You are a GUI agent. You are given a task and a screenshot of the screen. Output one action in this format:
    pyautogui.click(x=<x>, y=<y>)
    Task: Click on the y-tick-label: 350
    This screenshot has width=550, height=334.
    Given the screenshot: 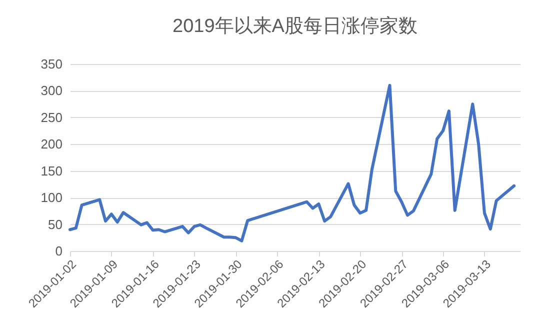 What is the action you would take?
    pyautogui.click(x=51, y=64)
    